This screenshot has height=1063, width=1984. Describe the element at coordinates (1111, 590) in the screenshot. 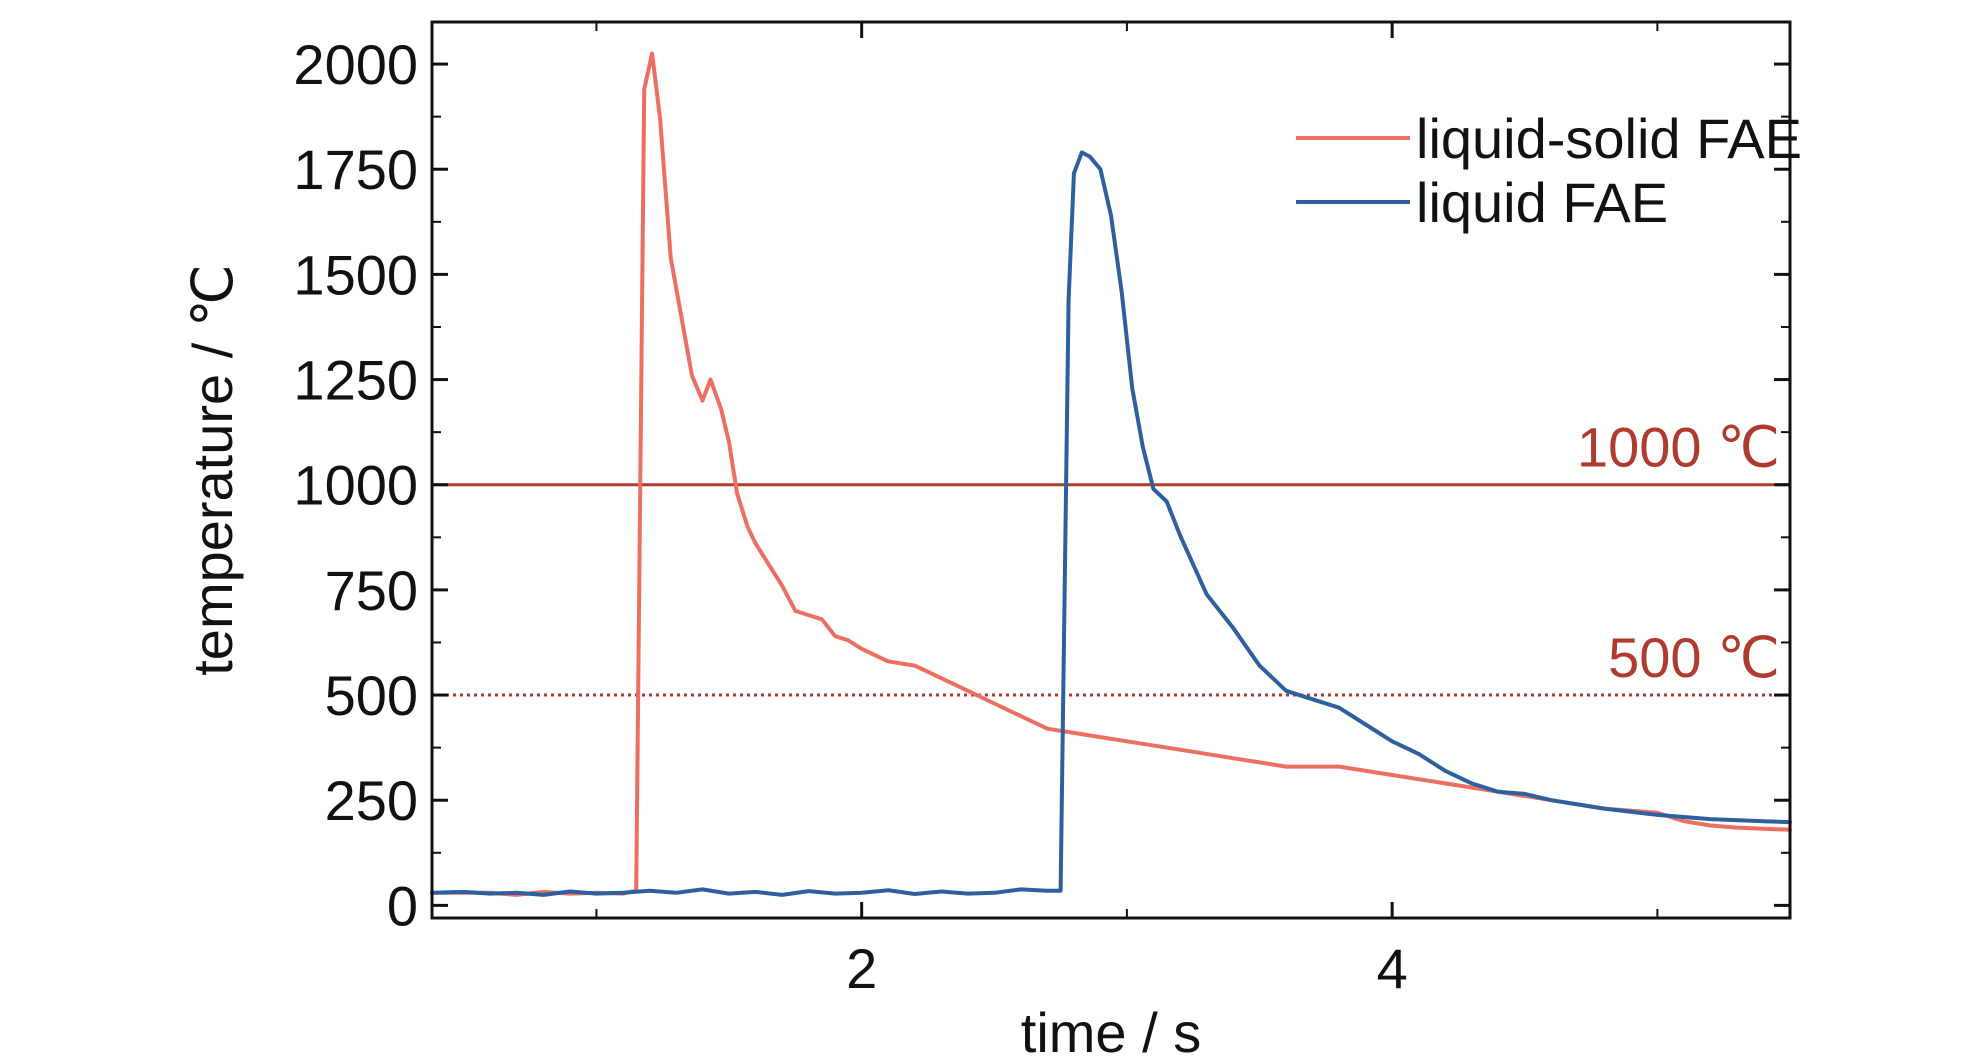

I see `reference-lines` at that location.